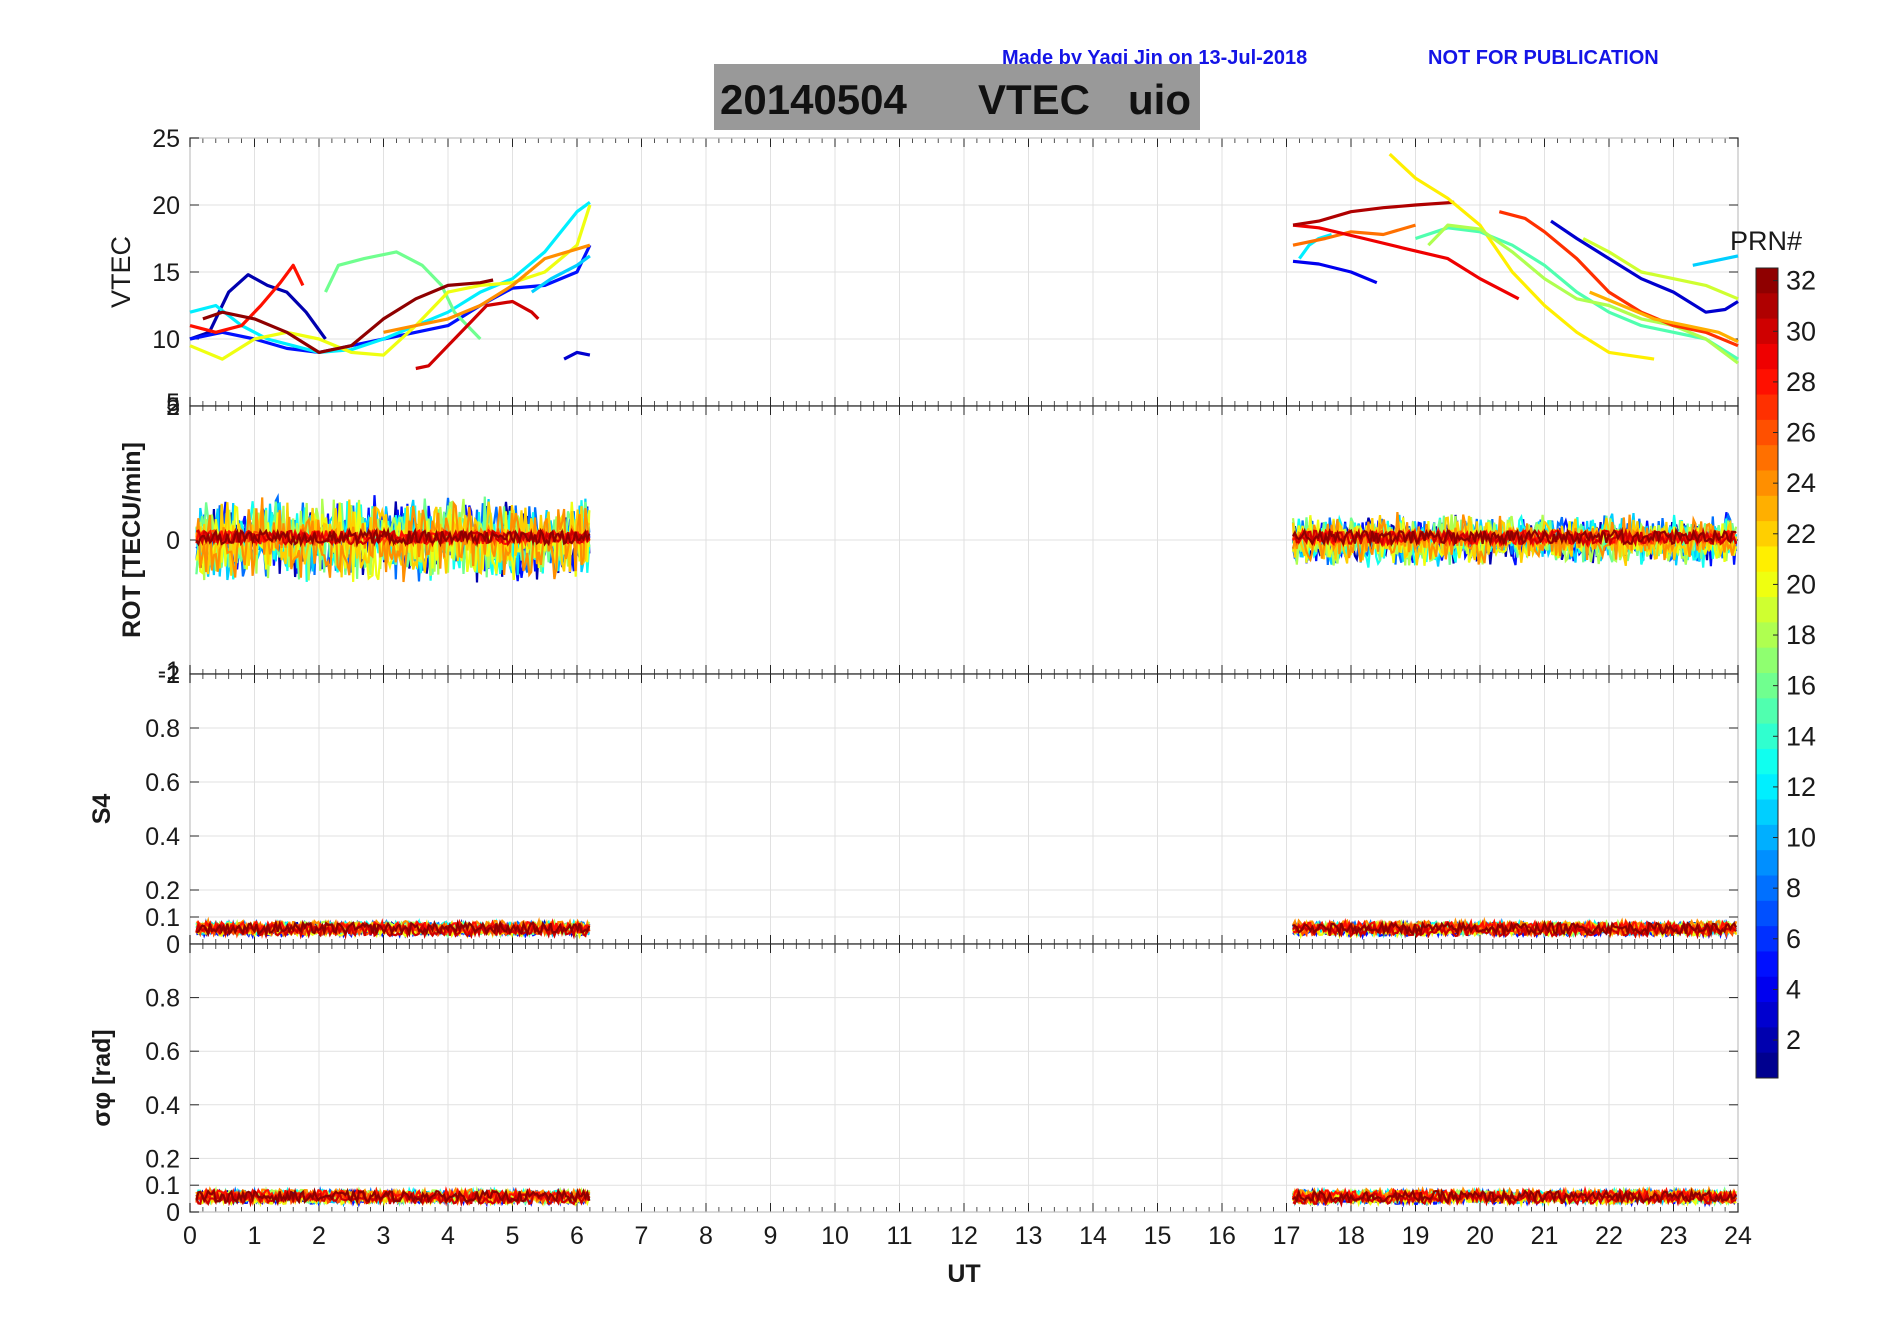 The width and height of the screenshot is (1902, 1330). I want to click on x-tick-label: 10, so click(835, 1236).